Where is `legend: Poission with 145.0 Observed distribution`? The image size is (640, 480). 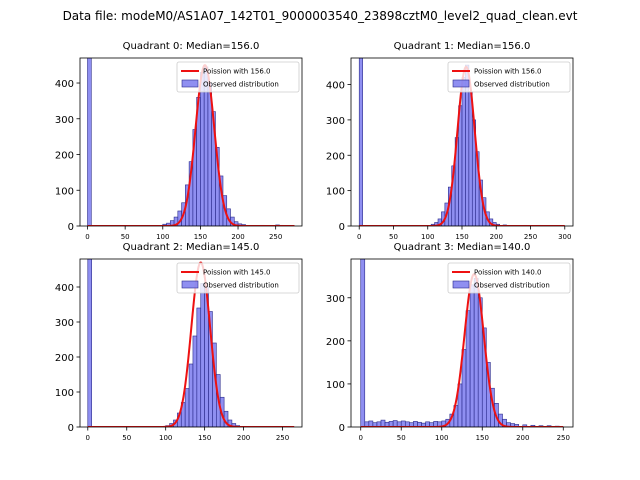
legend: Poission with 145.0 Observed distribution is located at coordinates (238, 278).